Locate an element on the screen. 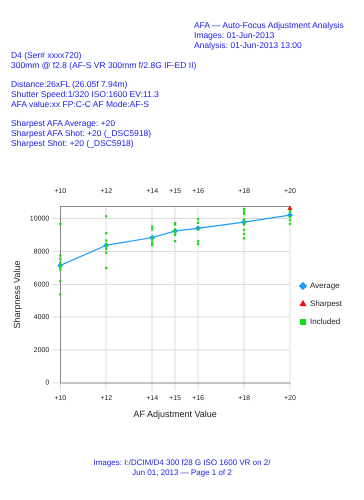 This screenshot has height=500, width=364. text: Shutter Speed:1/320 ISO:1600 EV:11.3 is located at coordinates (85, 94).